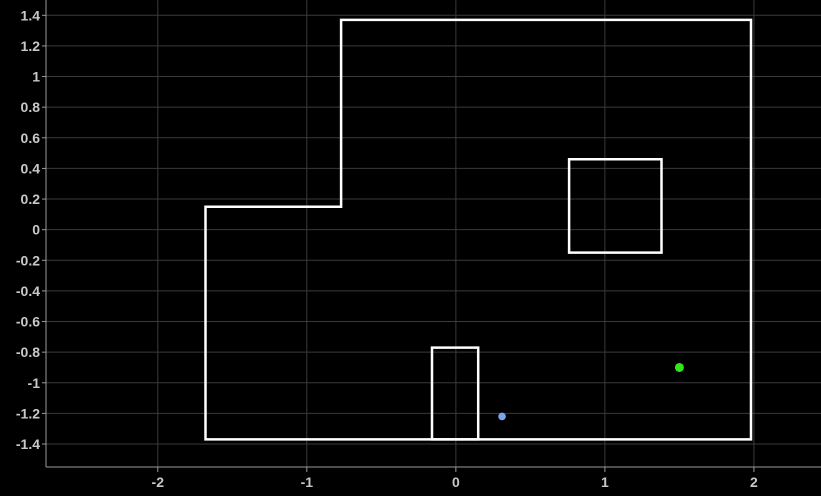 Image resolution: width=821 pixels, height=496 pixels. I want to click on goal-point, so click(679, 367).